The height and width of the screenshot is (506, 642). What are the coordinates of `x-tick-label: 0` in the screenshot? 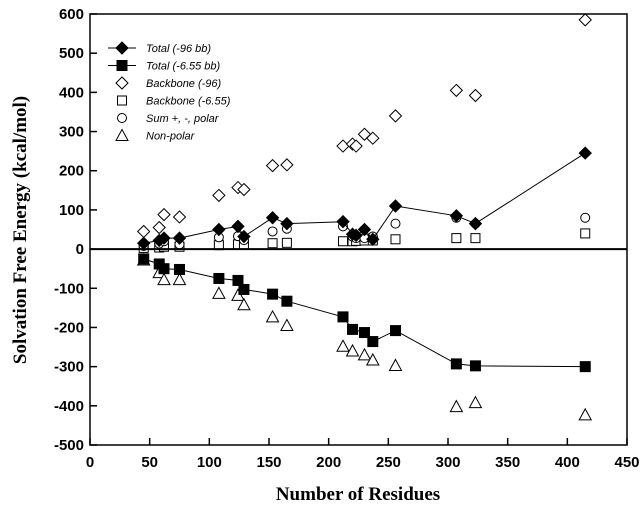 It's located at (90, 462).